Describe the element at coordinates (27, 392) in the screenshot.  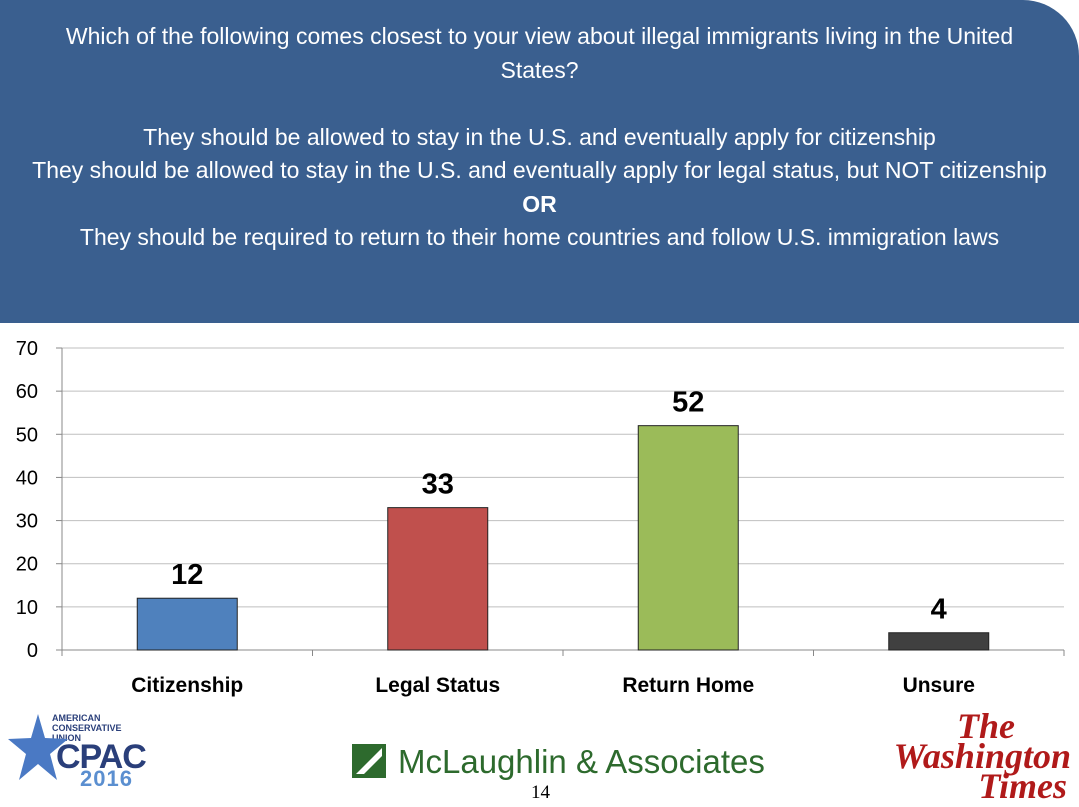
I see `y-tick-label: 60` at that location.